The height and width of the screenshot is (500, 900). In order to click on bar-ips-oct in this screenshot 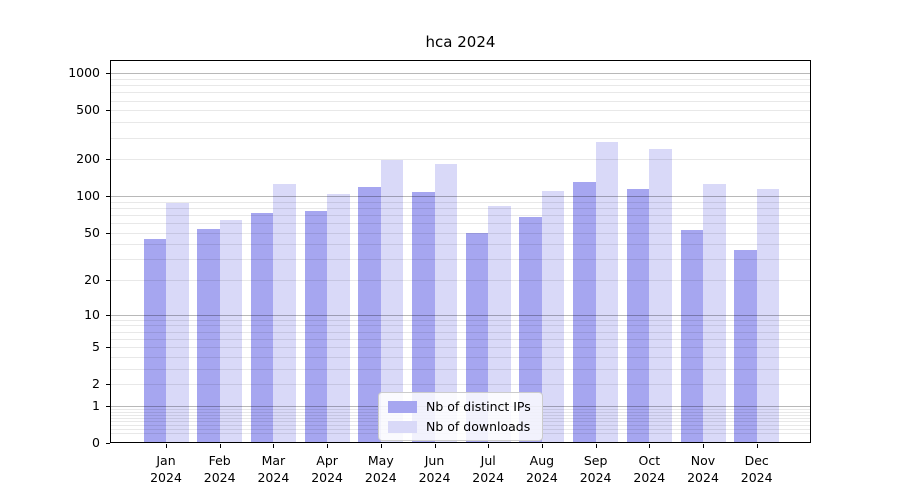, I will do `click(638, 315)`.